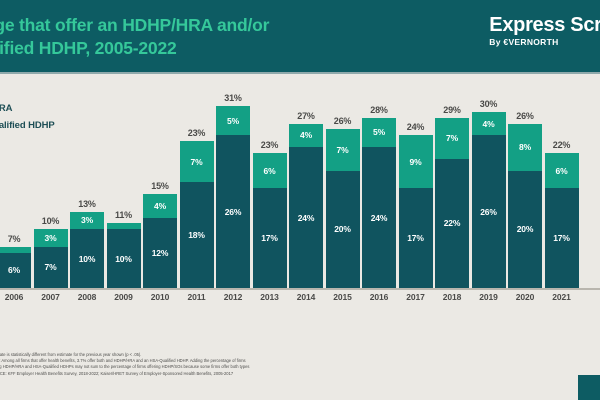  Describe the element at coordinates (87, 297) in the screenshot. I see `x-axis-tick-label: 2008` at that location.